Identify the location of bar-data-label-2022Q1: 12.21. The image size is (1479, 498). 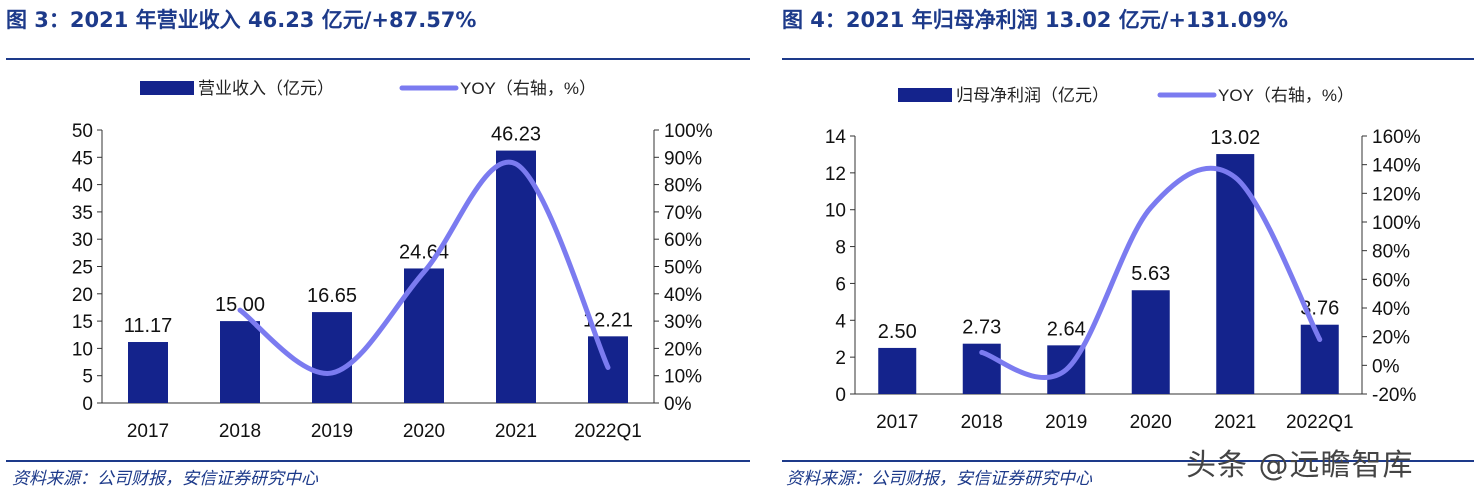
(608, 320).